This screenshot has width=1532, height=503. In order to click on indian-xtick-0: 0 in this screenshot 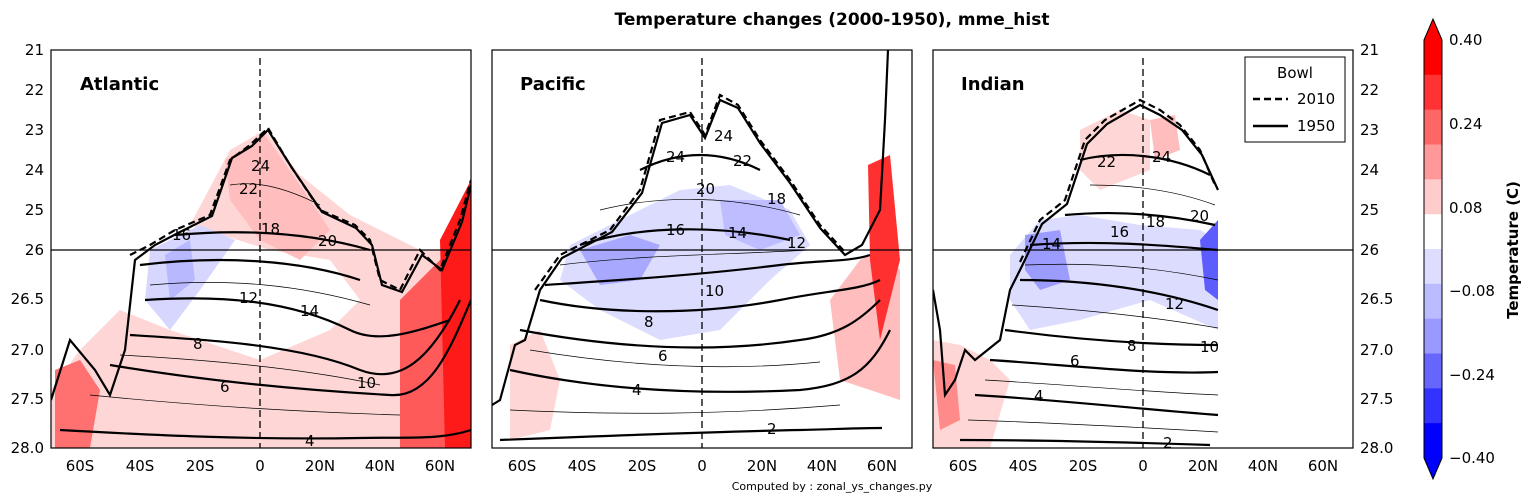, I will do `click(1143, 466)`.